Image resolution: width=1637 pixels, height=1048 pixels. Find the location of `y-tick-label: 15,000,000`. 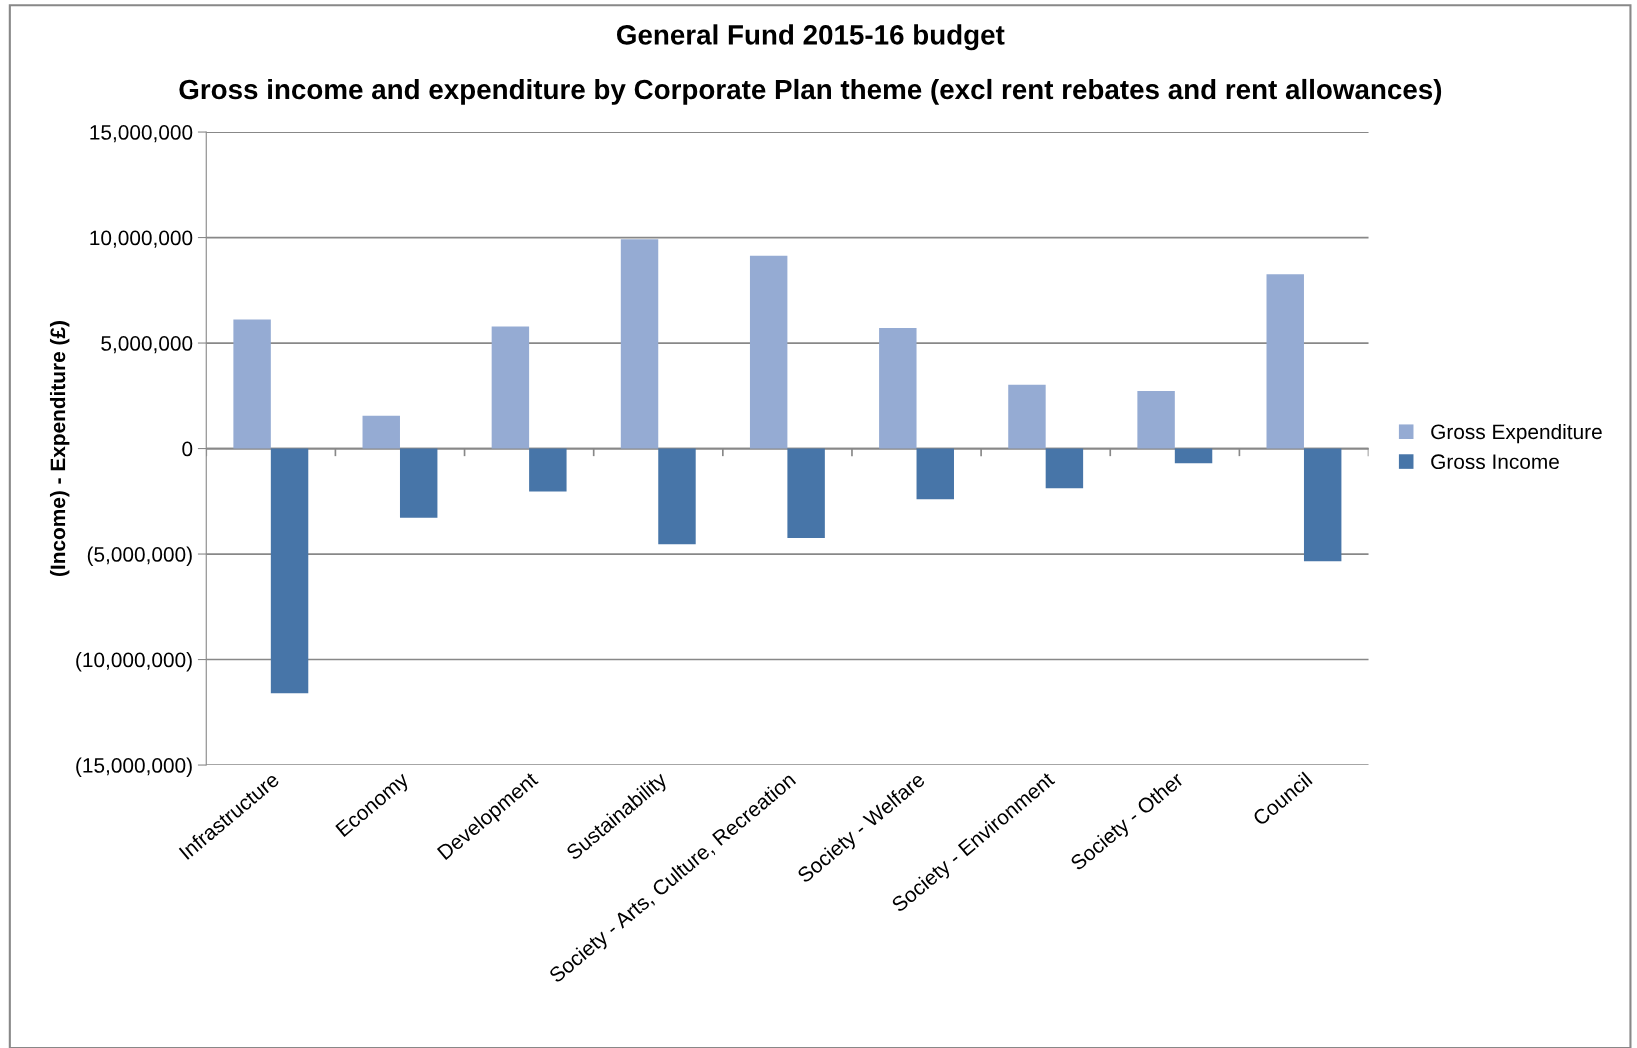

y-tick-label: 15,000,000 is located at coordinates (141, 134).